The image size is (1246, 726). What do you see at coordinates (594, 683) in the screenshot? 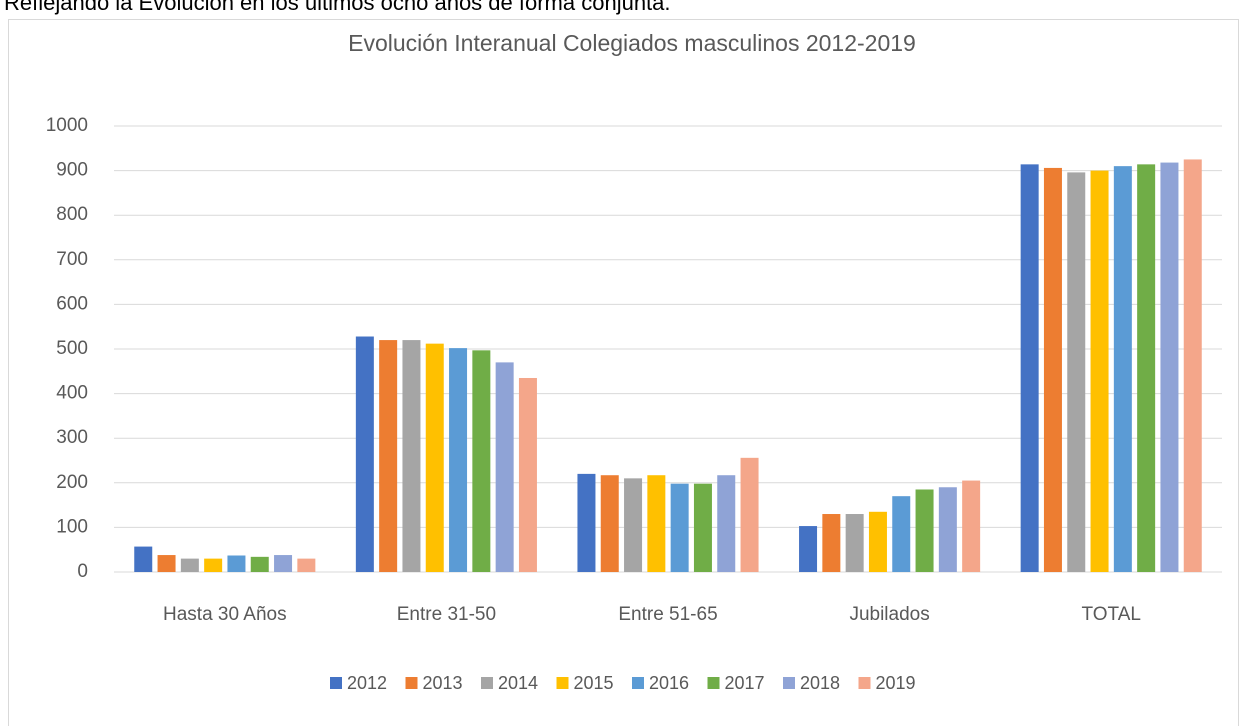
I see `legend-label: 2015` at bounding box center [594, 683].